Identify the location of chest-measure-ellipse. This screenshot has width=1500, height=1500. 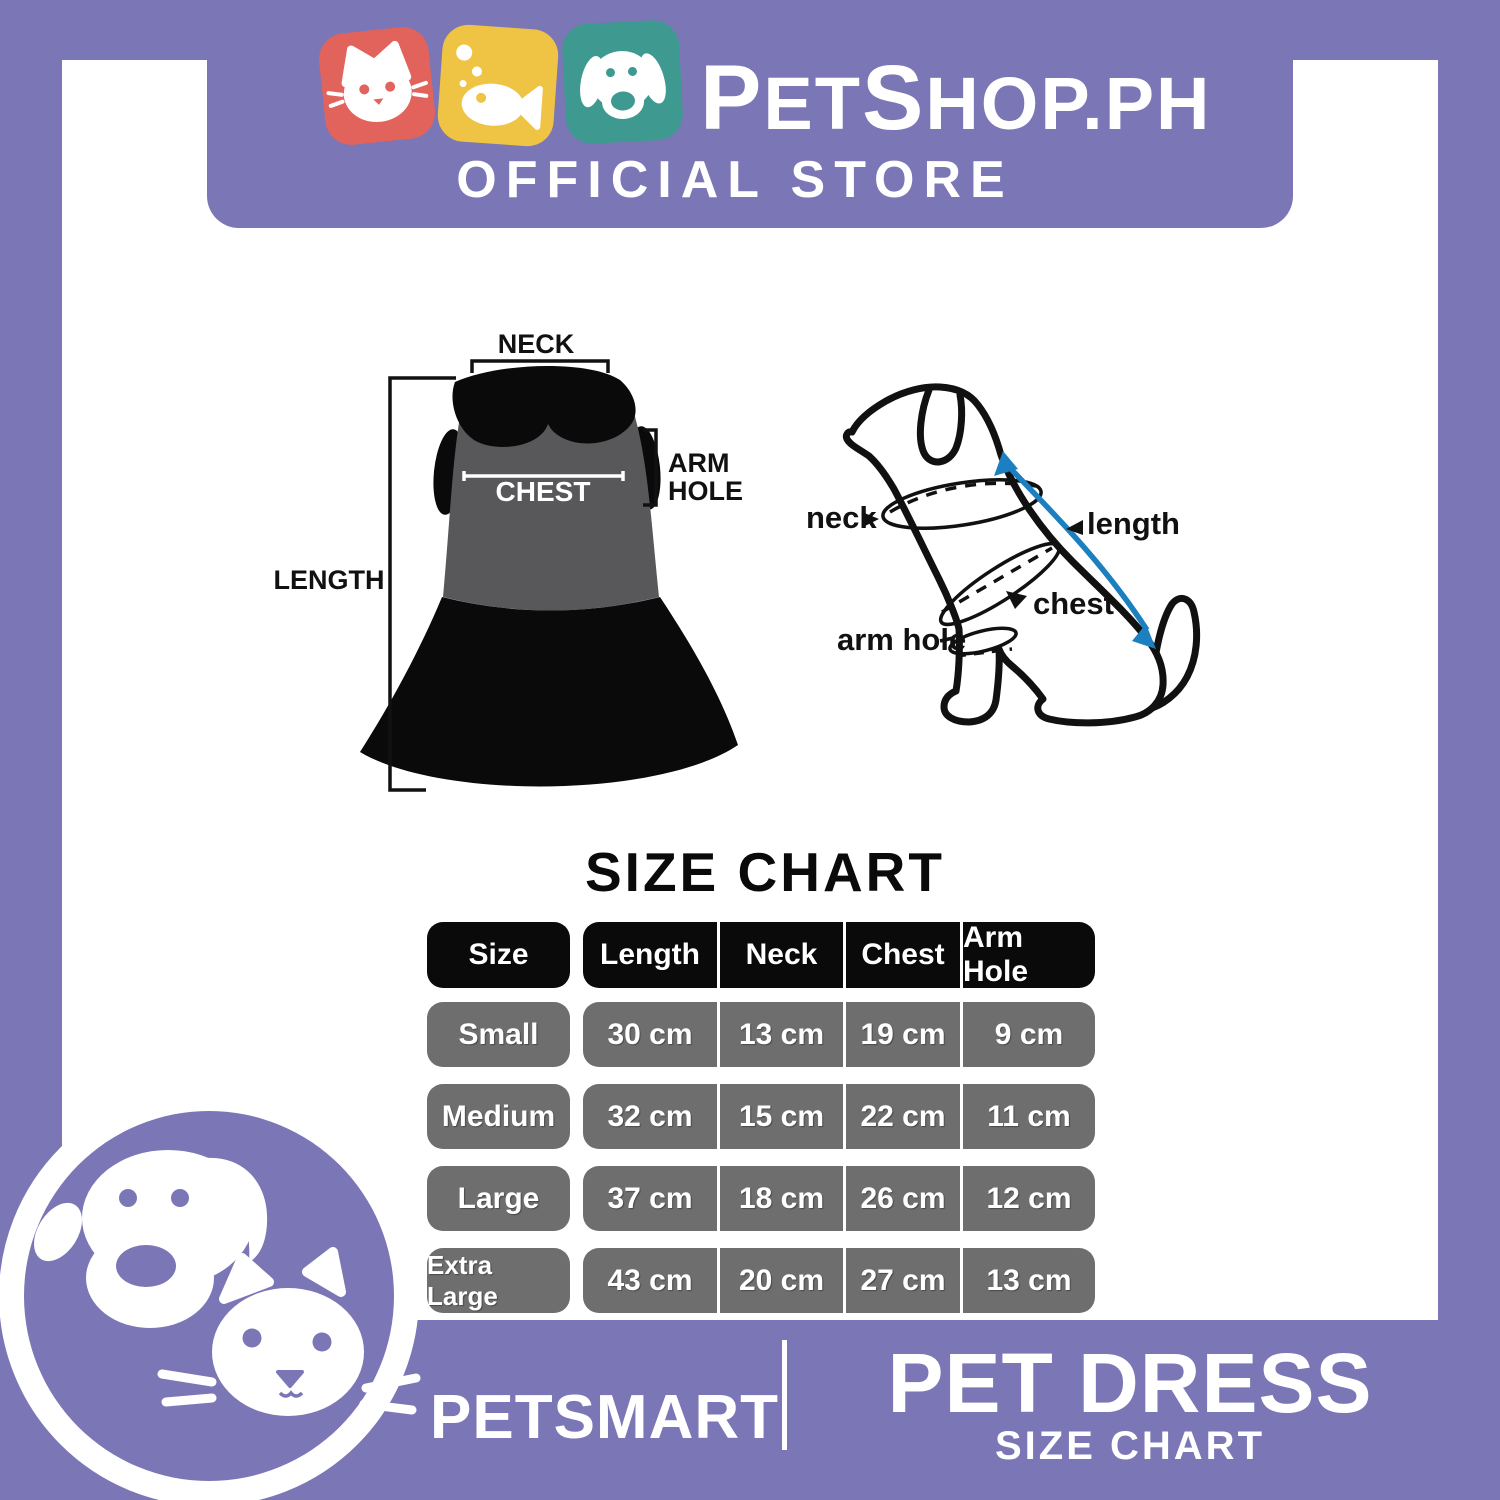
(1000, 584).